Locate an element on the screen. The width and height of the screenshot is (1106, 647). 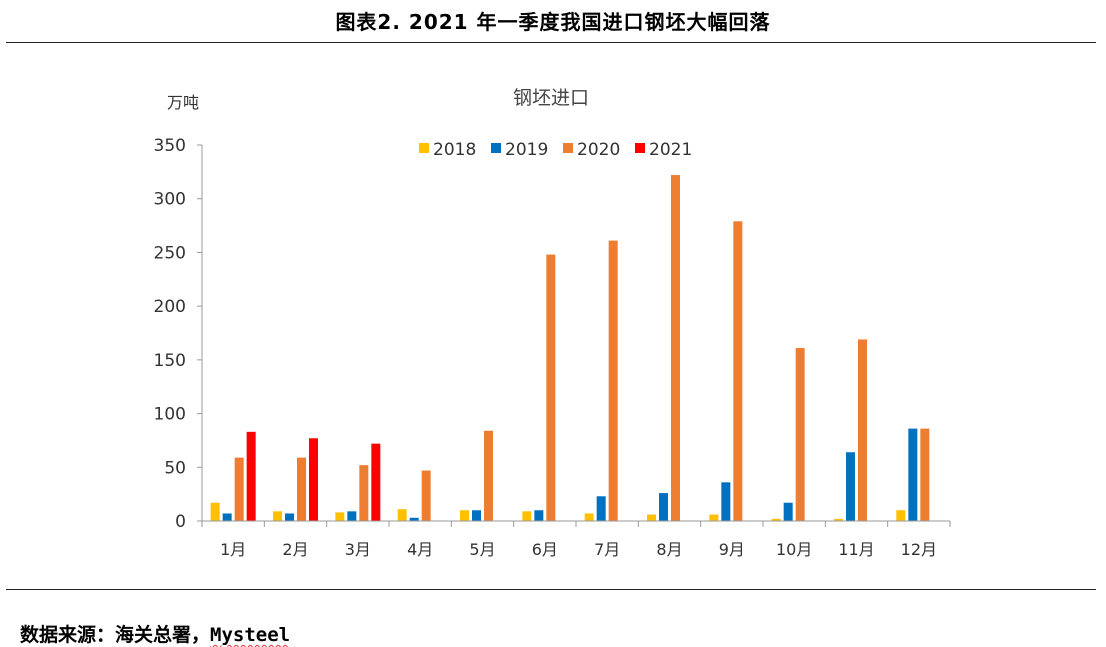
legend-swatch-2018 is located at coordinates (424, 148).